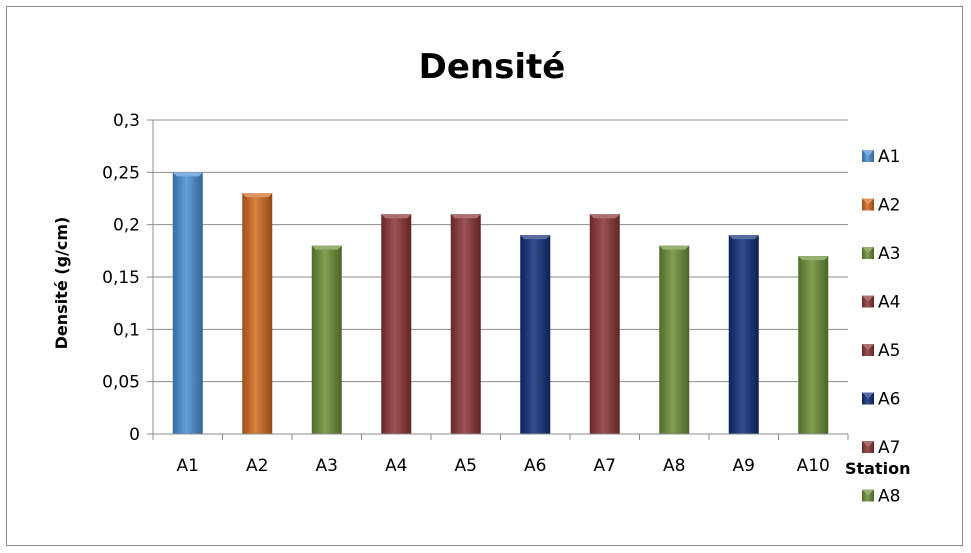  I want to click on legend-label: A7, so click(889, 448).